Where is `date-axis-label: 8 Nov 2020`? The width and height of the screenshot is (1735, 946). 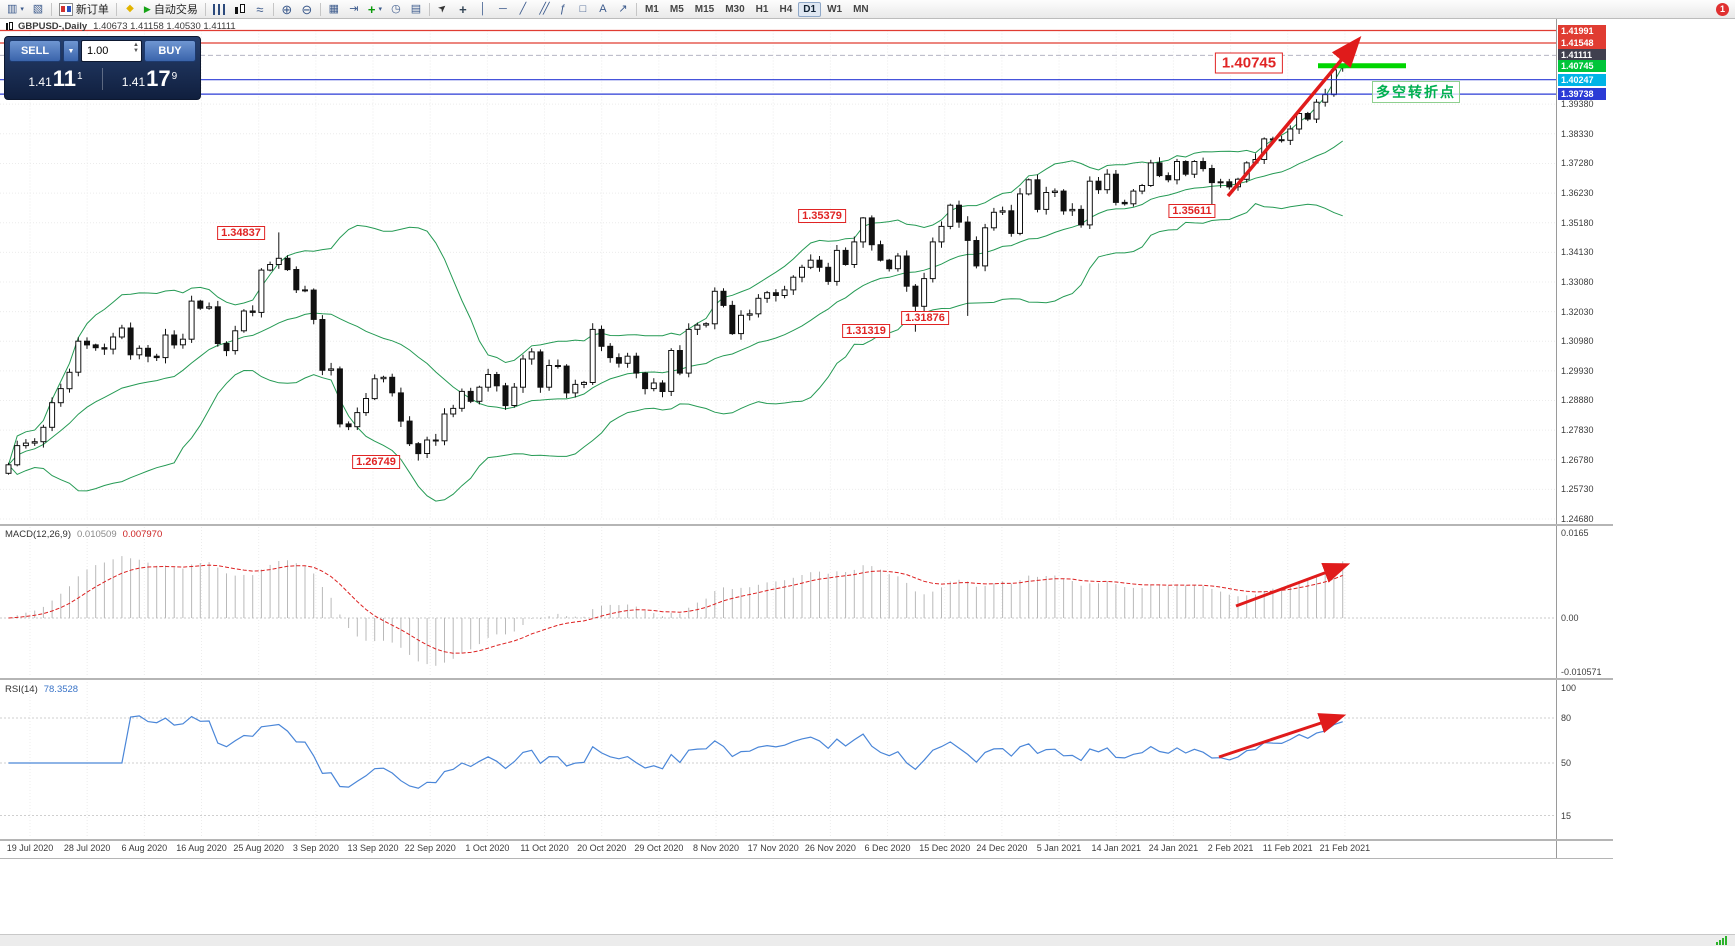
date-axis-label: 8 Nov 2020 is located at coordinates (716, 848).